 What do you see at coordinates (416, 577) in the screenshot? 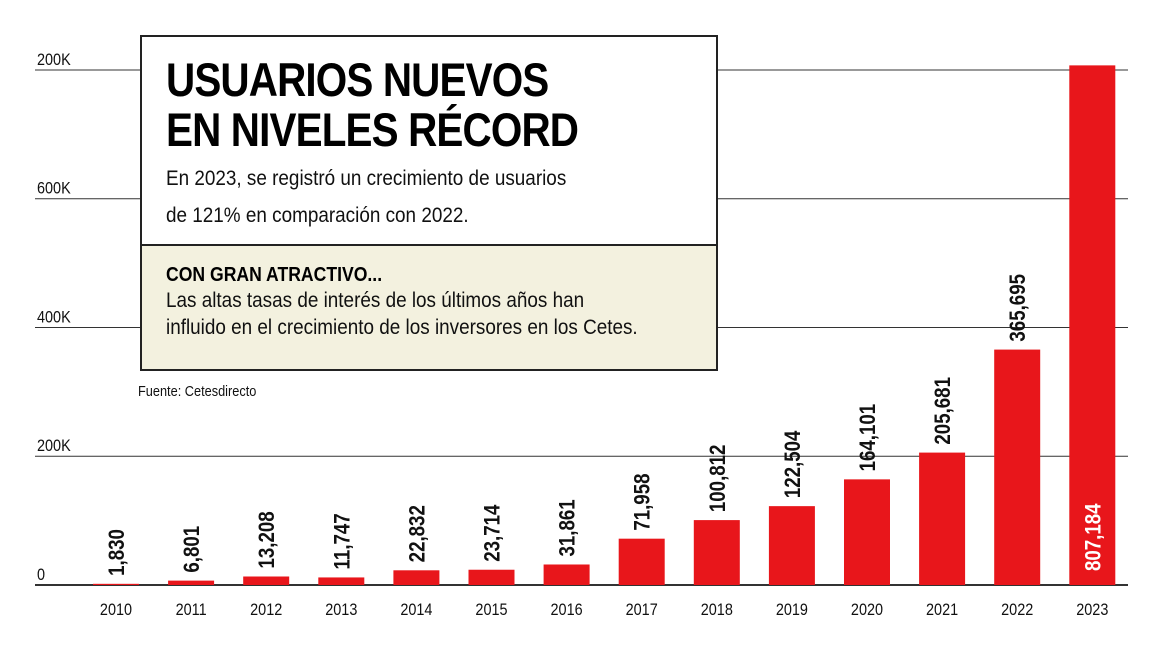
I see `bar-2014` at bounding box center [416, 577].